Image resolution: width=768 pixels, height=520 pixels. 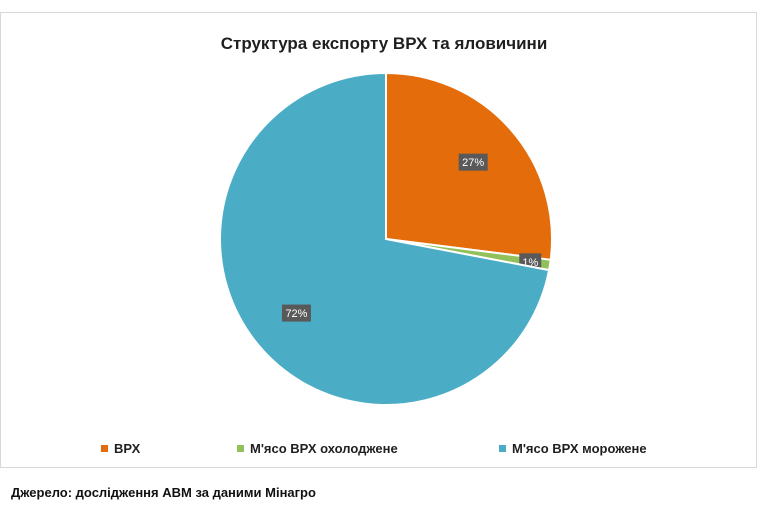 I want to click on legend-item-vrh: ВРХ, so click(x=120, y=448).